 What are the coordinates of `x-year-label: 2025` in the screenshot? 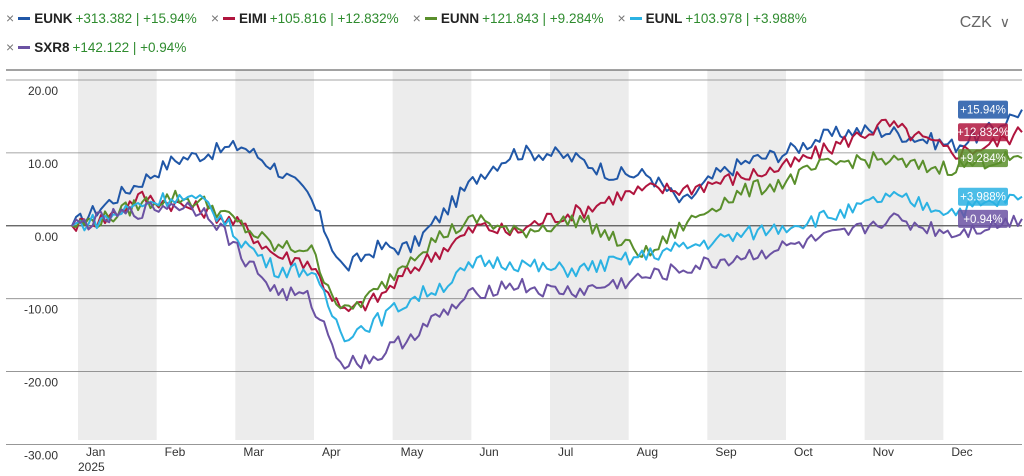 It's located at (91, 467).